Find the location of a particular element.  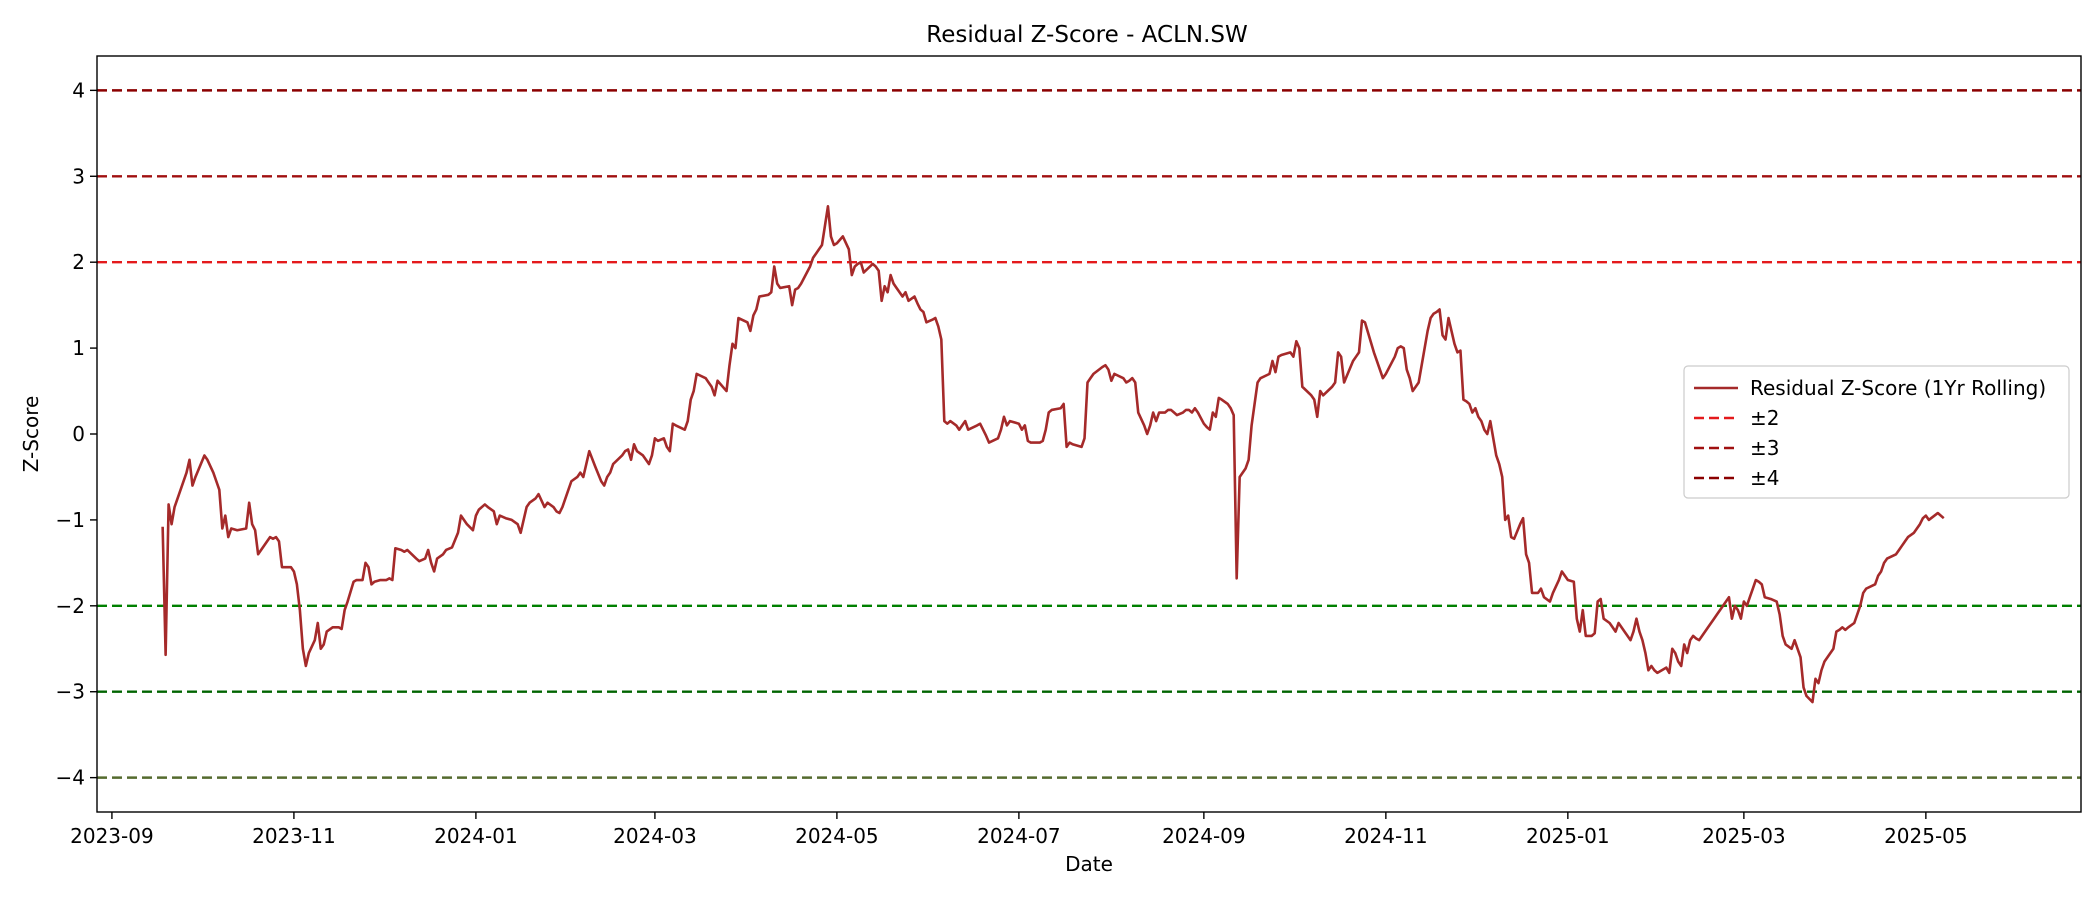

legend-label-series: Residual Z-Score (1Yr Rolling) is located at coordinates (1898, 388).